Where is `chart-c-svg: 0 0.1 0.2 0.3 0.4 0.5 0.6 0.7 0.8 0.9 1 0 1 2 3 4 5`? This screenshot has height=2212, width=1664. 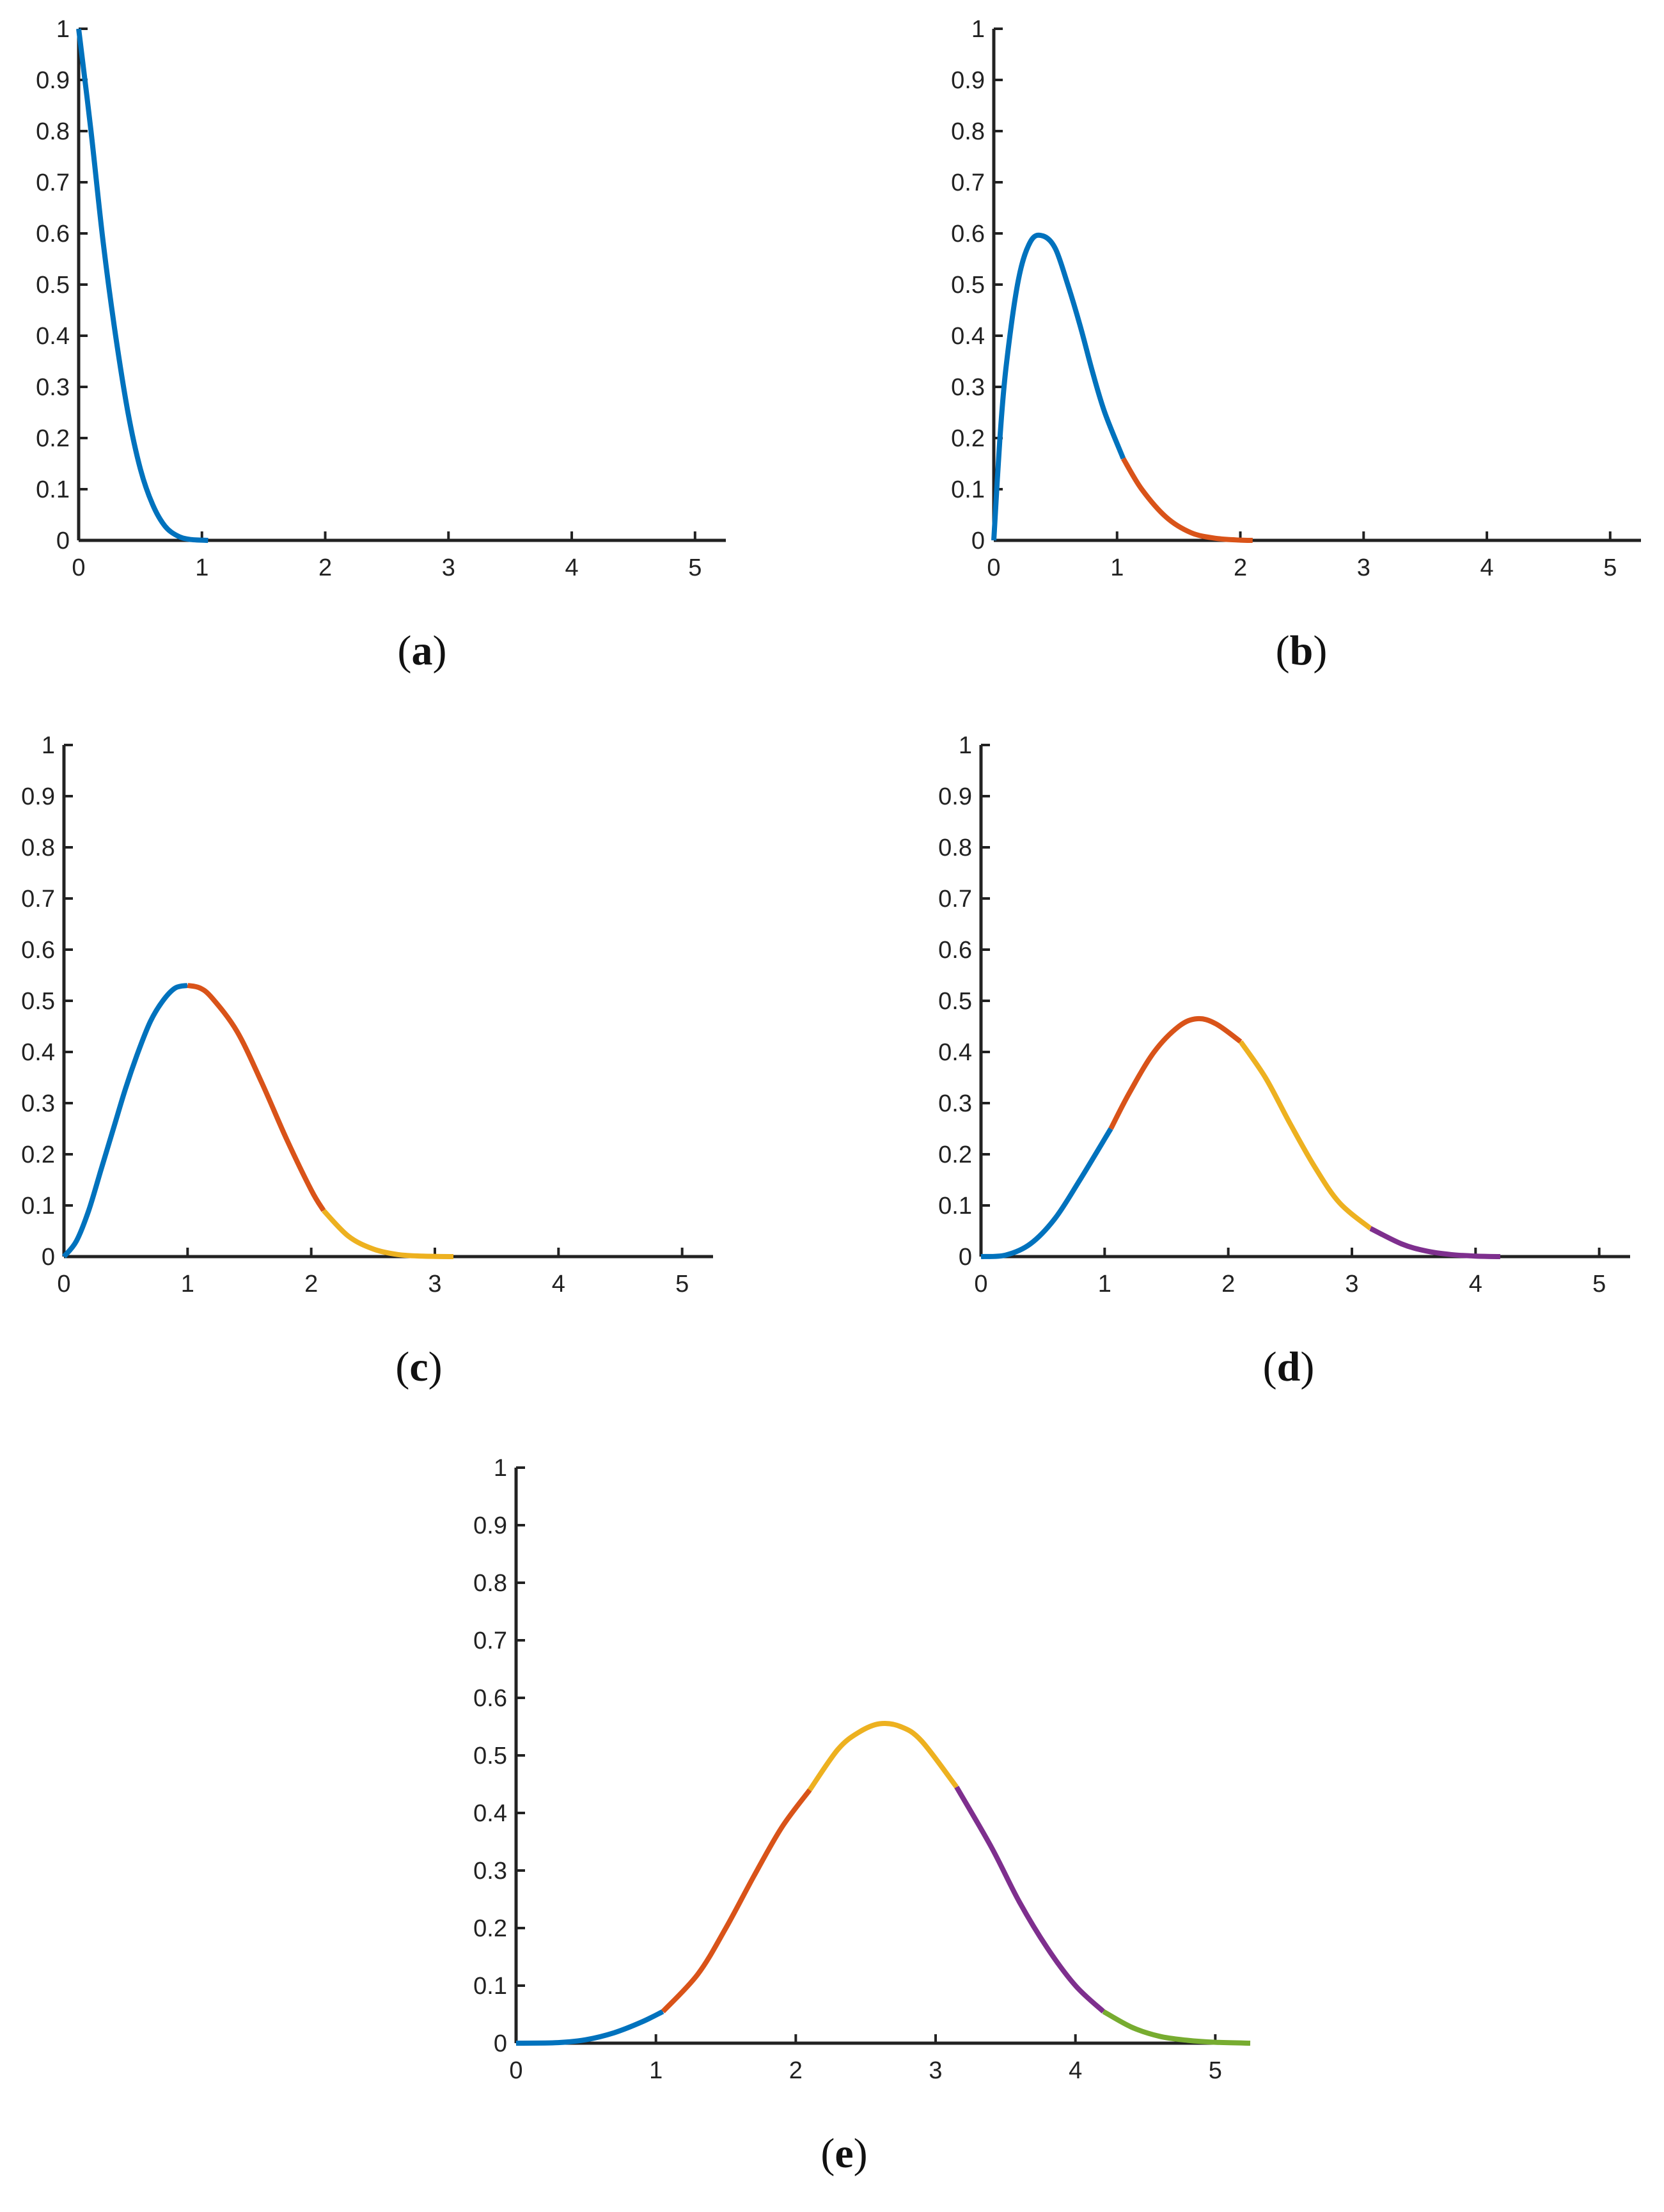
chart-c-svg: 0 0.1 0.2 0.3 0.4 0.5 0.6 0.7 0.8 0.9 1 0 1 2 3 4 5 is located at coordinates (367, 1015).